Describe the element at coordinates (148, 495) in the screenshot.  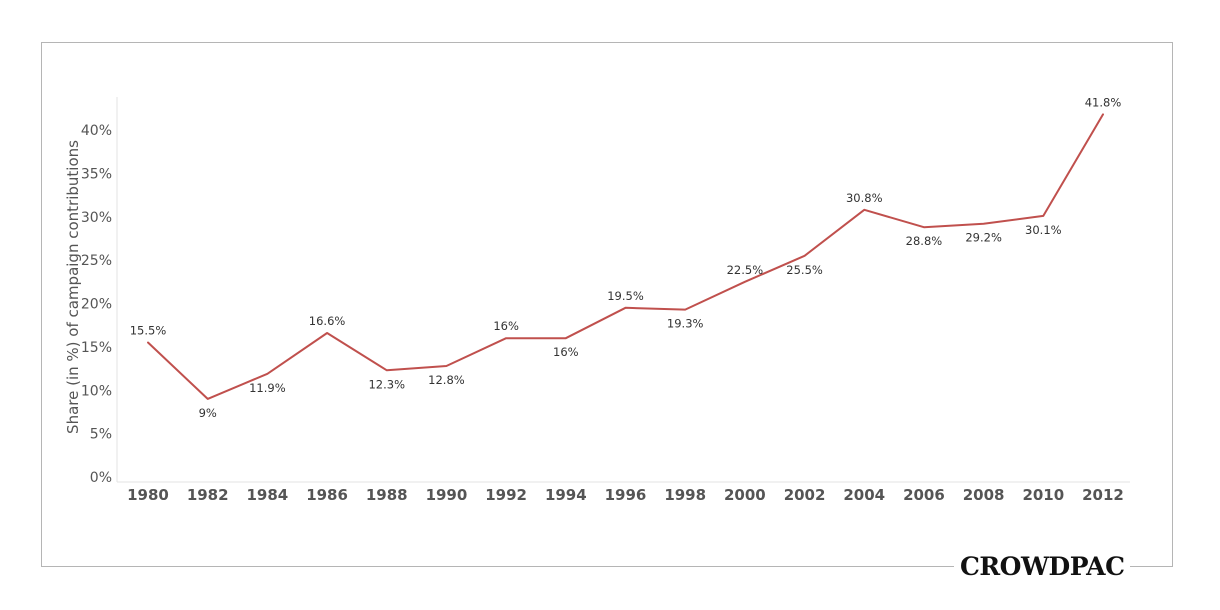
I see `x-tick-label: 1980` at that location.